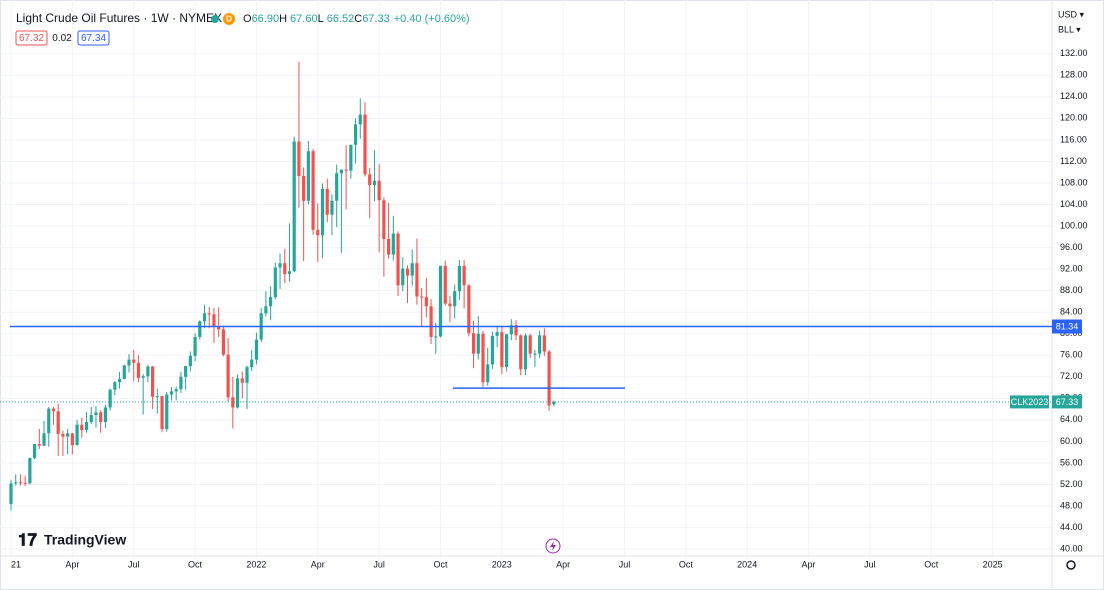 This screenshot has height=590, width=1104. What do you see at coordinates (1071, 565) in the screenshot?
I see `settings` at bounding box center [1071, 565].